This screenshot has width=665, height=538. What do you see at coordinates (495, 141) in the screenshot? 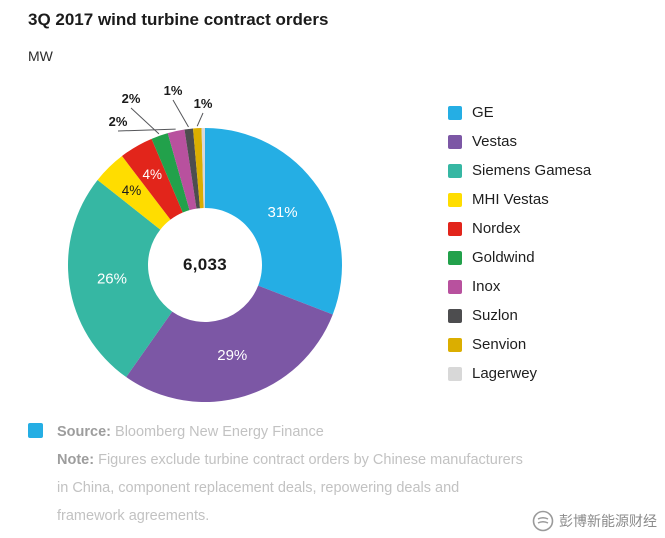
I see `legend-label: Vestas` at bounding box center [495, 141].